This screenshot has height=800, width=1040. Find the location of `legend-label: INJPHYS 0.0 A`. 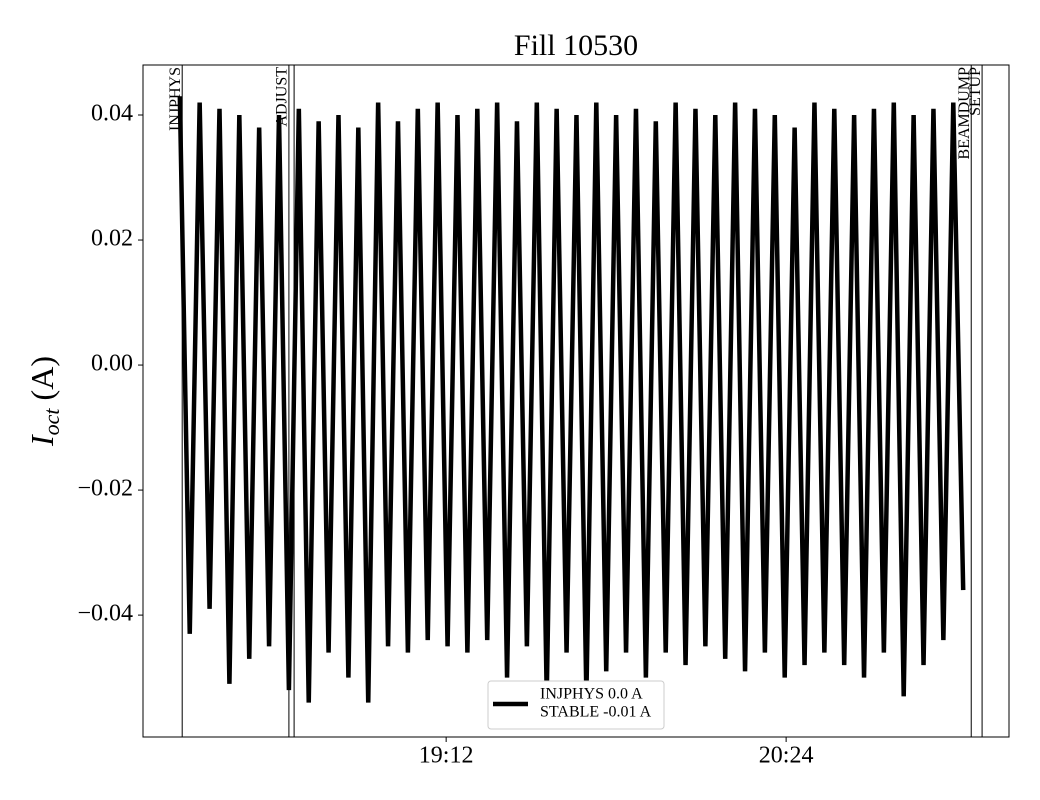

legend-label: INJPHYS 0.0 A is located at coordinates (591, 694).